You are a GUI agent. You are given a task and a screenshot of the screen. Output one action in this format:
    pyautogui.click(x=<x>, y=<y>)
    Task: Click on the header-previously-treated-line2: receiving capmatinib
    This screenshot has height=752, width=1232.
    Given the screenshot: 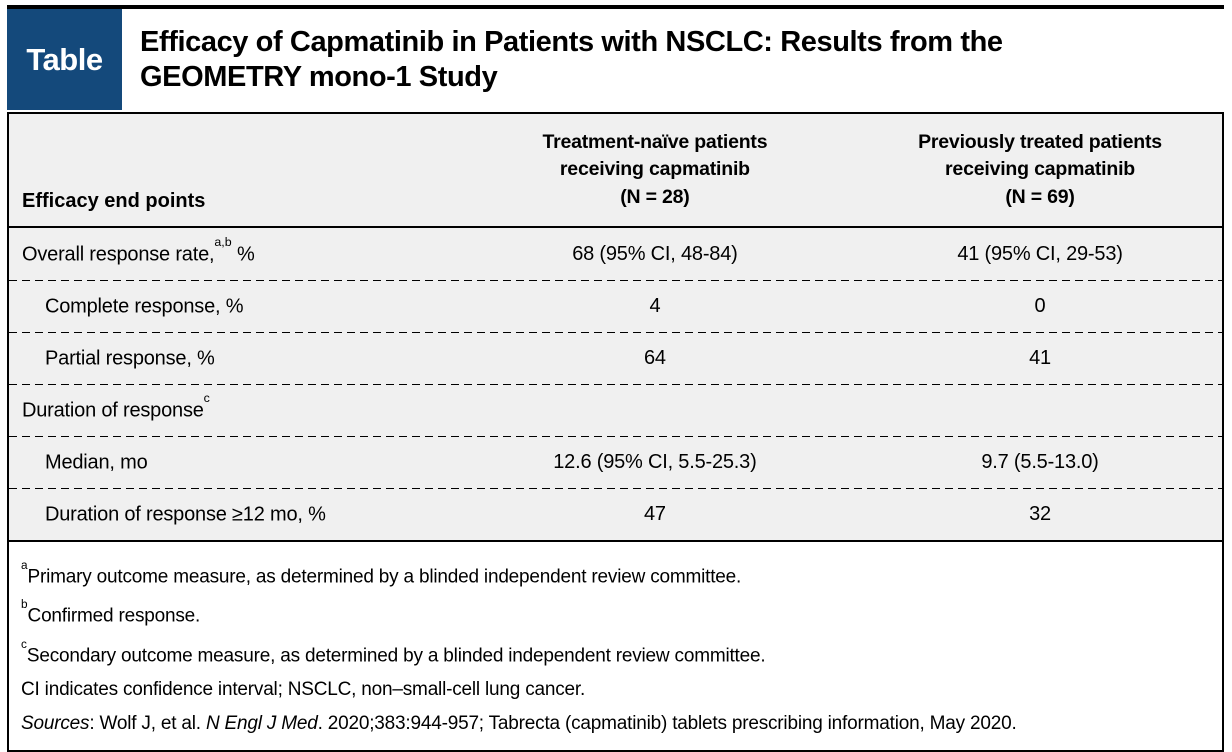 What is the action you would take?
    pyautogui.click(x=1040, y=169)
    